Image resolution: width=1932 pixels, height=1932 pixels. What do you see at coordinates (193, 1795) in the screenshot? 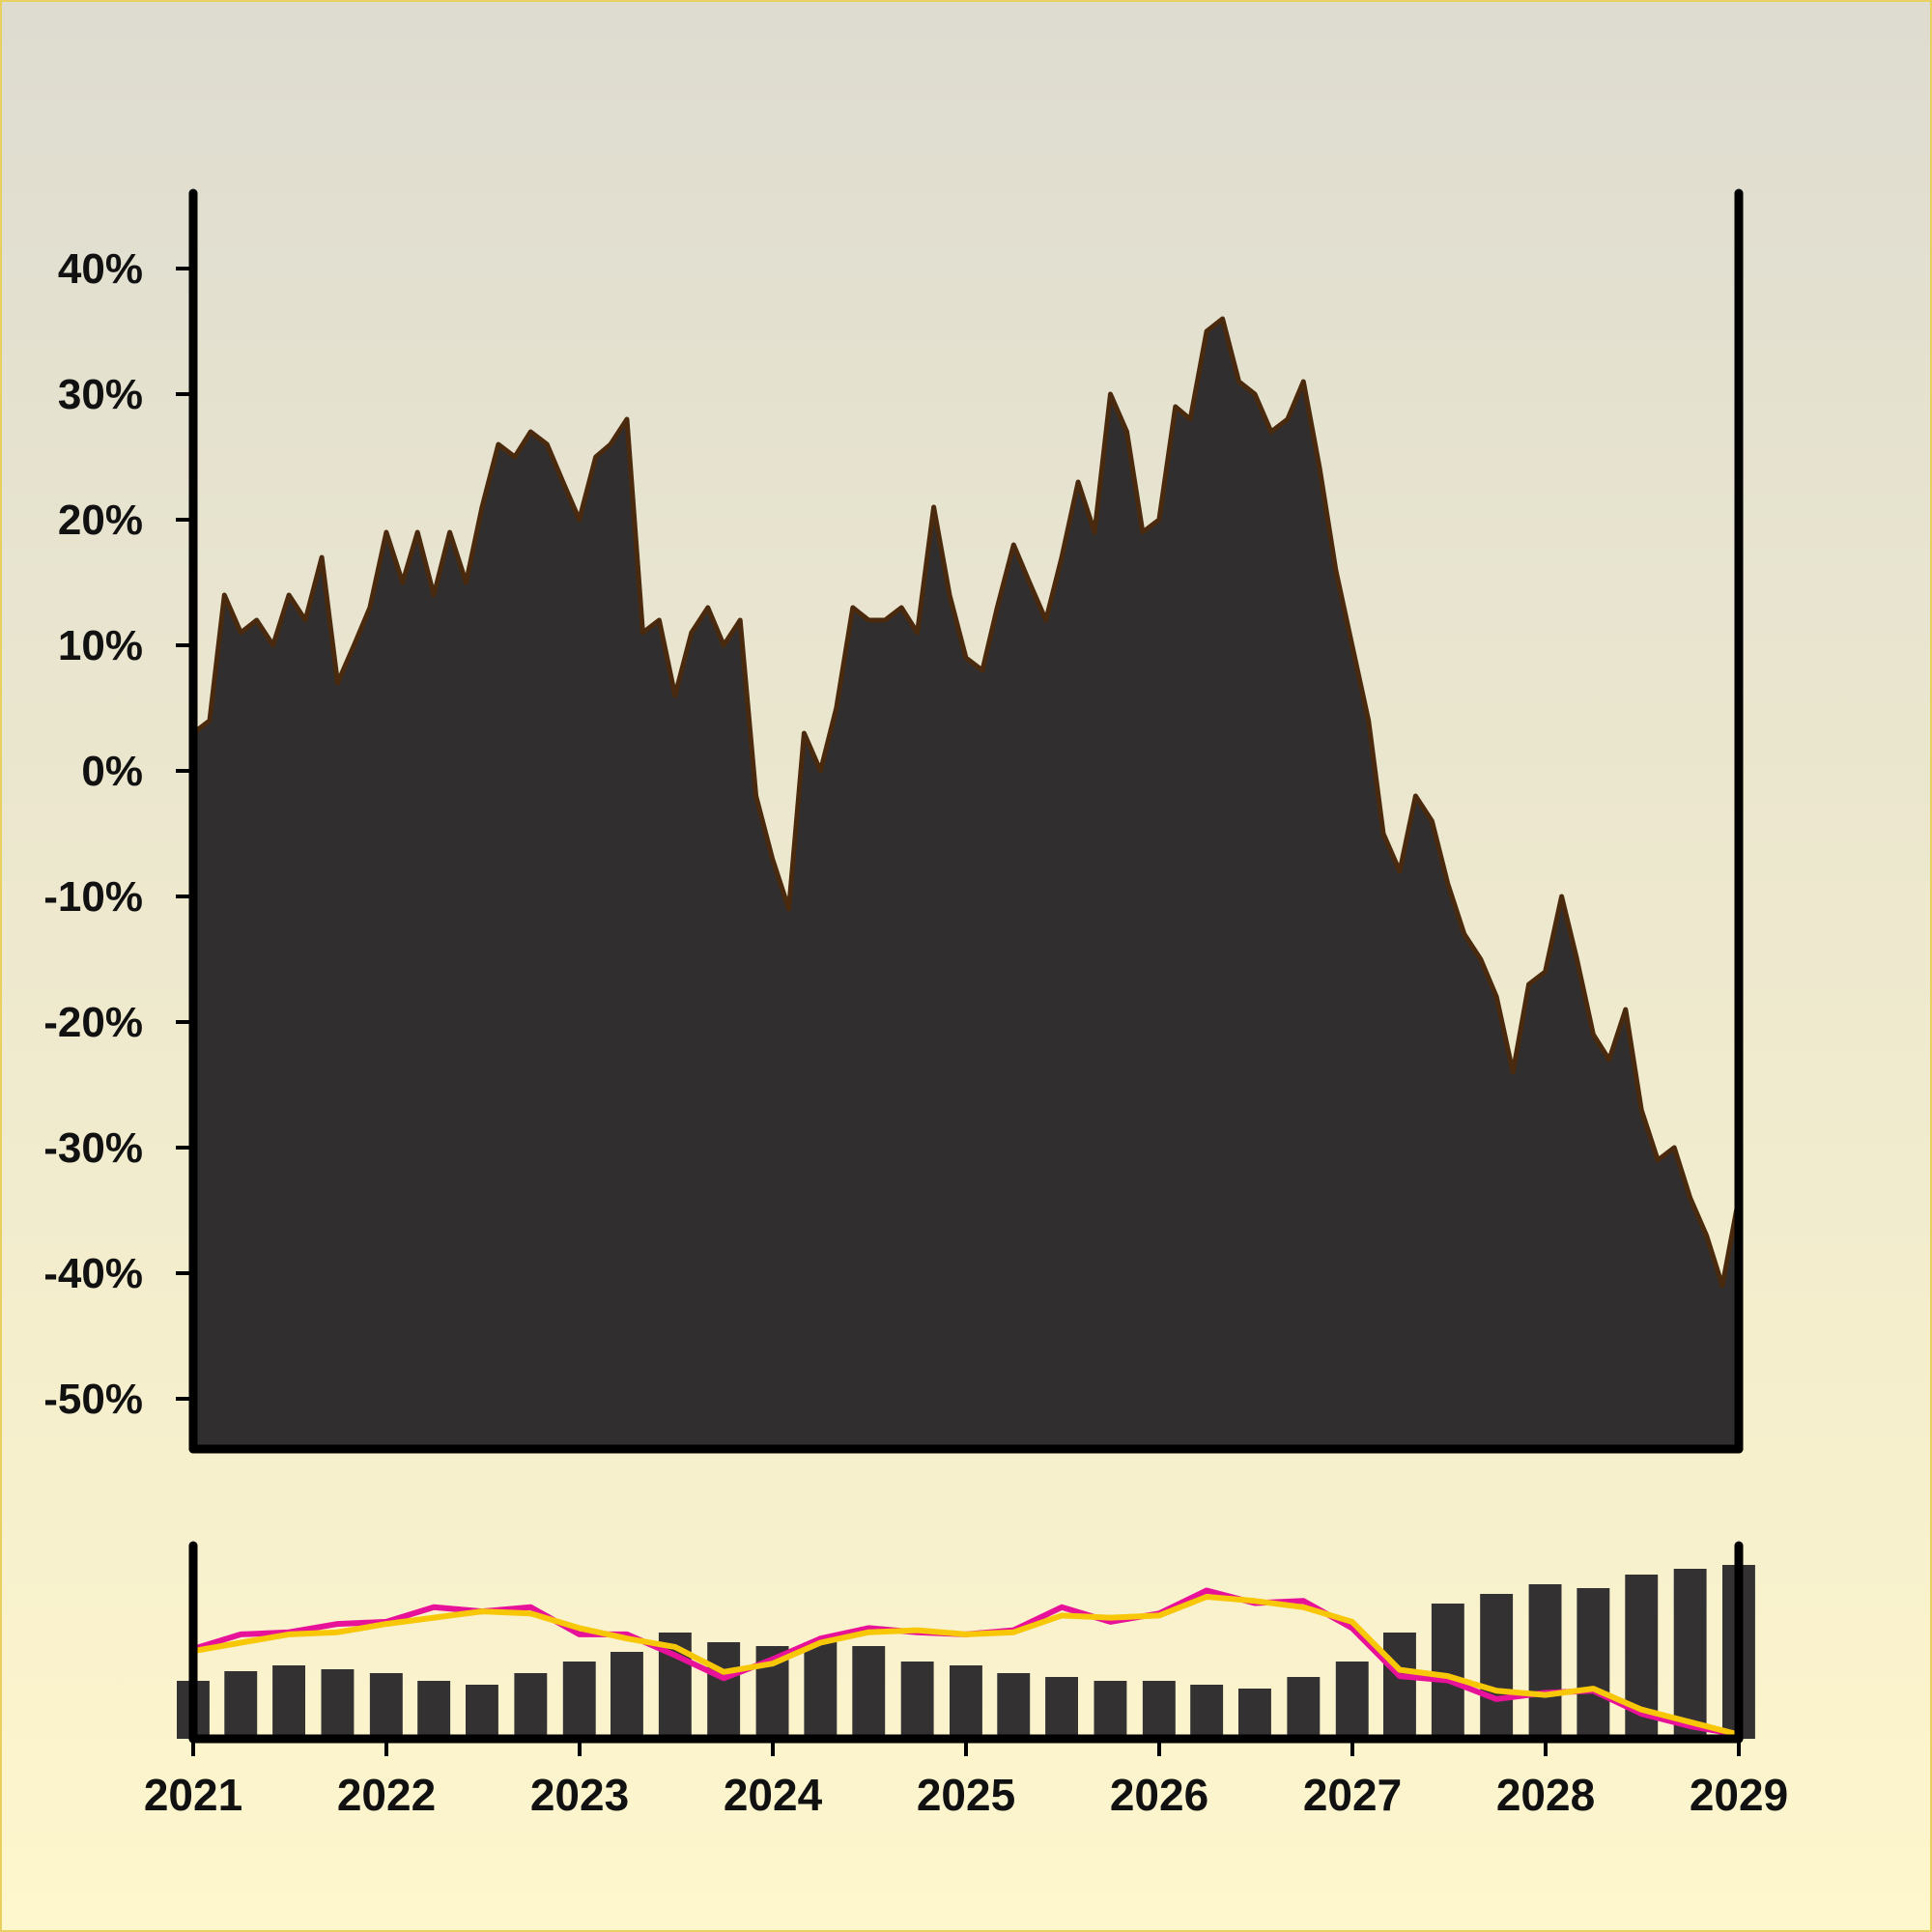
I see `x-tick-label: 2021` at bounding box center [193, 1795].